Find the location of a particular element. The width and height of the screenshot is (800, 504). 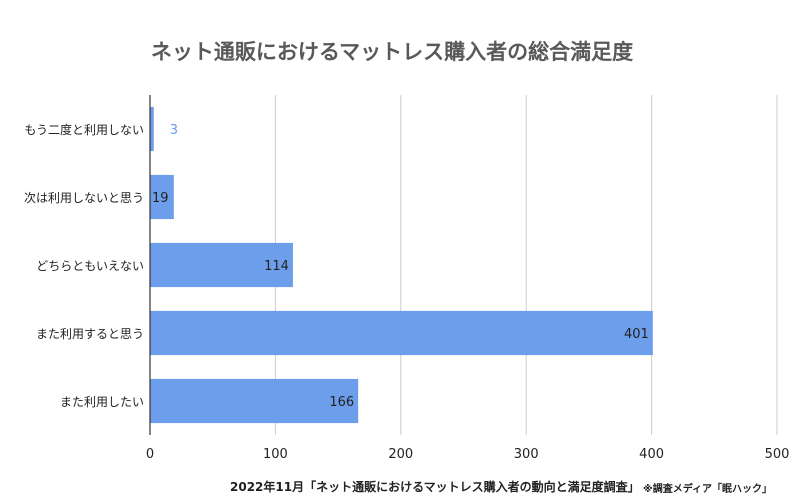

x-tick-label-200: 200 is located at coordinates (400, 454).